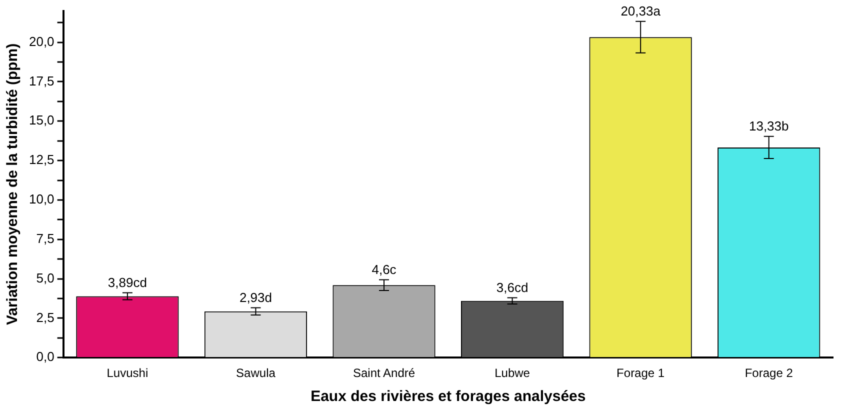 The height and width of the screenshot is (410, 843). What do you see at coordinates (41, 41) in the screenshot?
I see `y-tick-label: 20,0` at bounding box center [41, 41].